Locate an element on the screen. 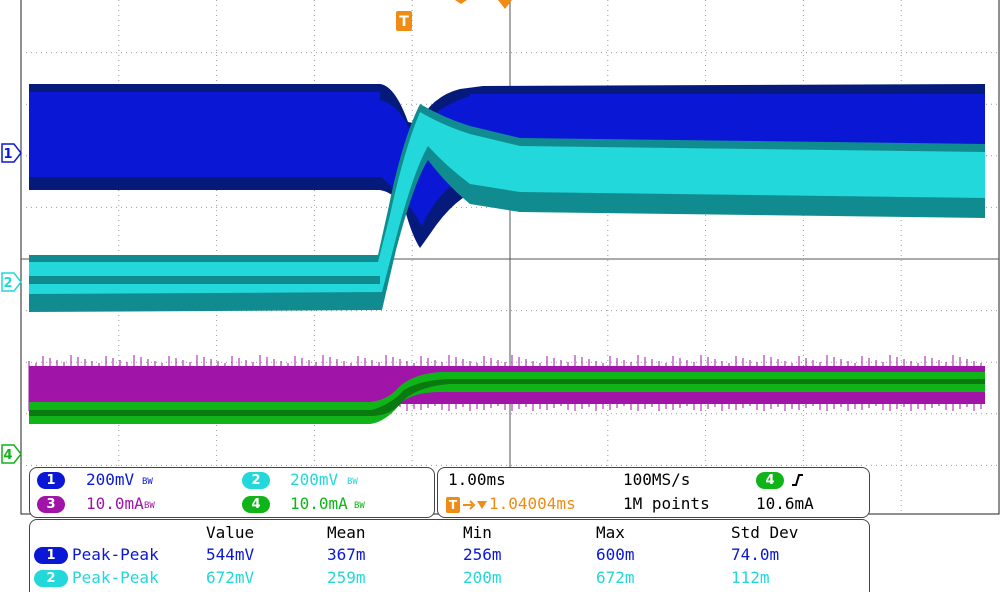 The height and width of the screenshot is (592, 1000). header-mean: Mean is located at coordinates (346, 532).